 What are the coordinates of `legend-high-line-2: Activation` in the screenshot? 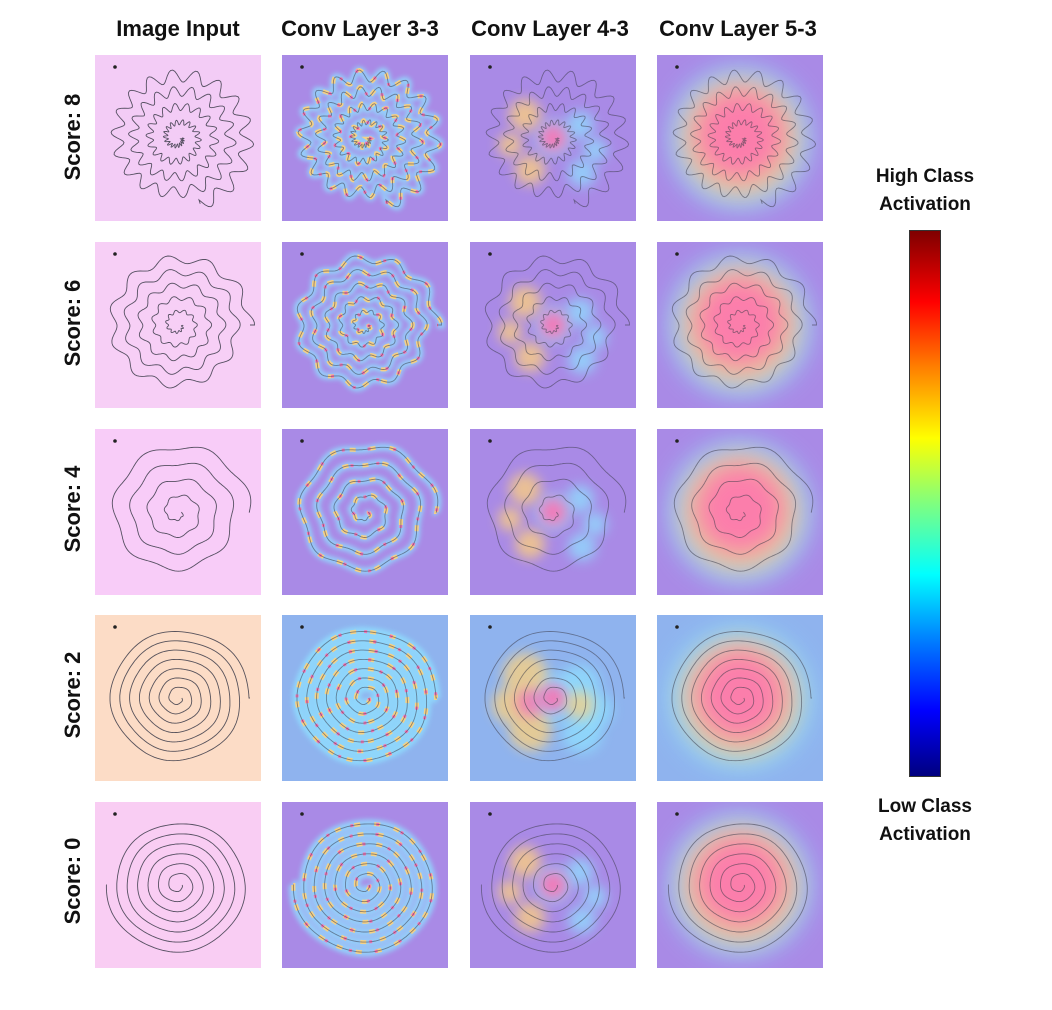 It's located at (925, 204).